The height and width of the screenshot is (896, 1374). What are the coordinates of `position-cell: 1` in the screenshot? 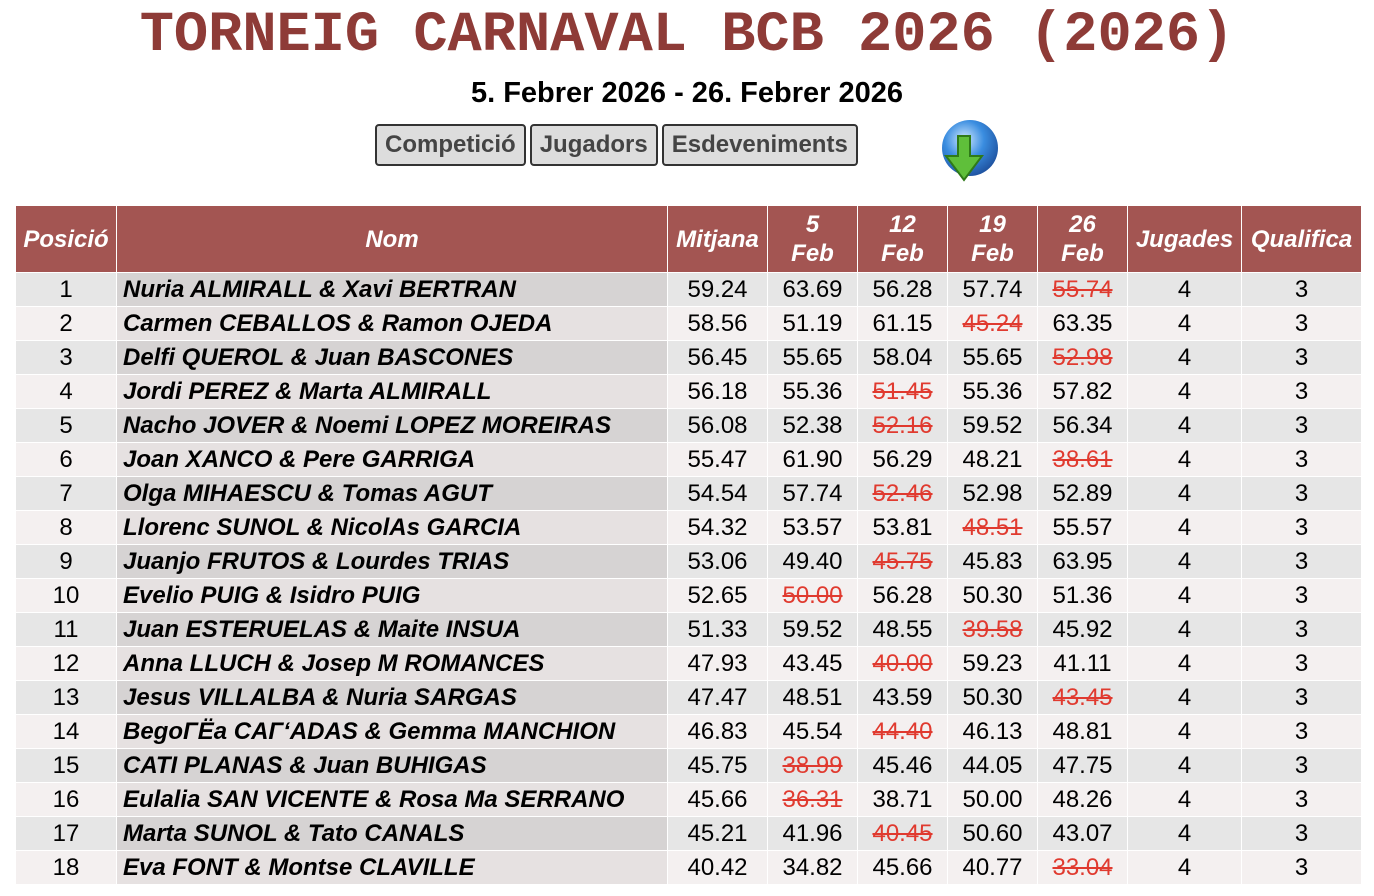 It's located at (66, 289).